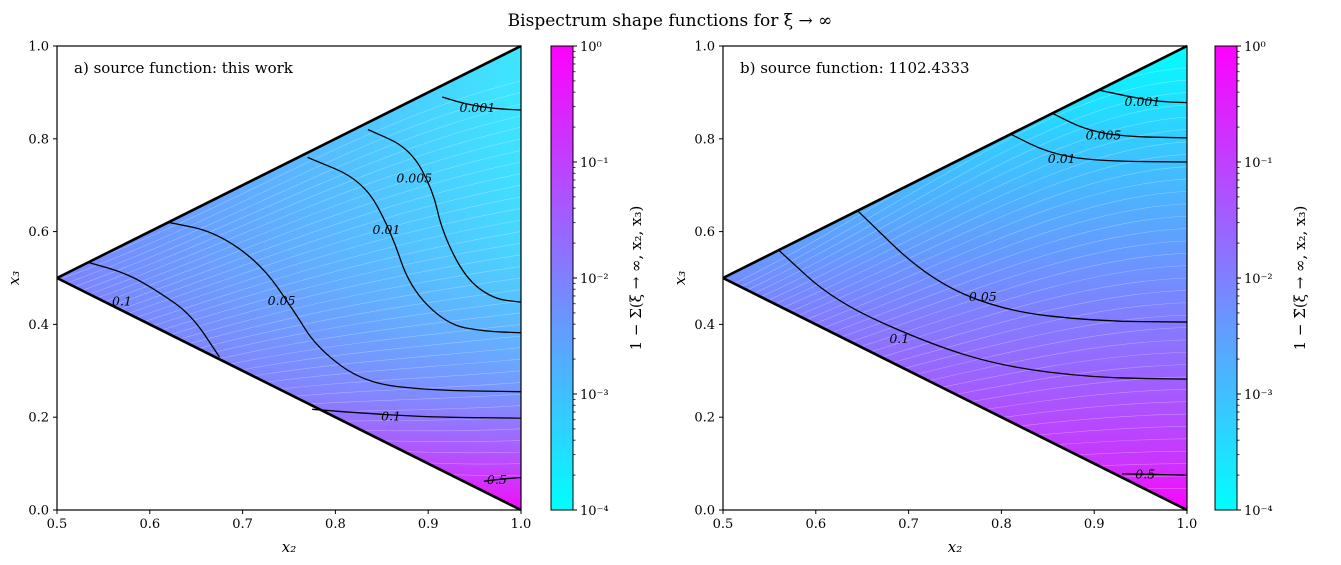  Describe the element at coordinates (184, 68) in the screenshot. I see `panel-label: a) source function: this work` at that location.